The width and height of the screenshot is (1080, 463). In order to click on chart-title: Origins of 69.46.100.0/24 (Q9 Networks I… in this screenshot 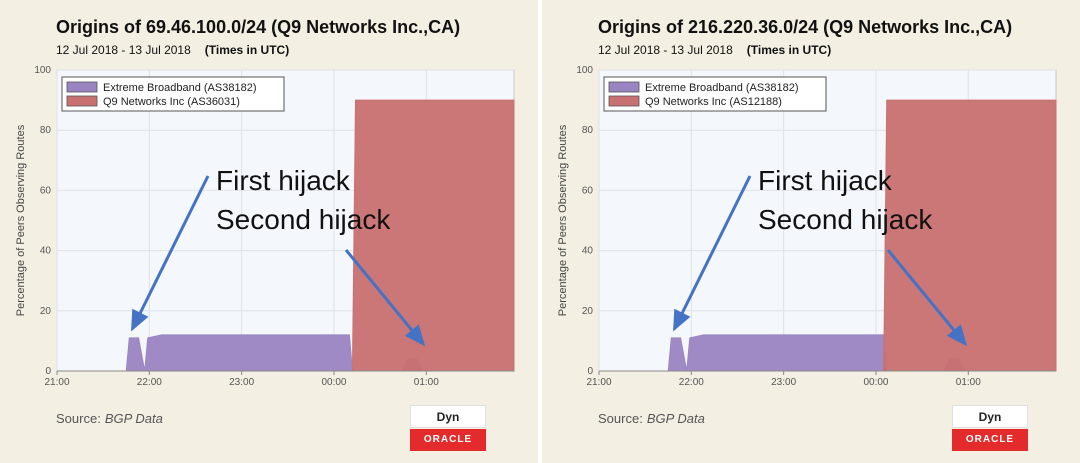, I will do `click(258, 27)`.